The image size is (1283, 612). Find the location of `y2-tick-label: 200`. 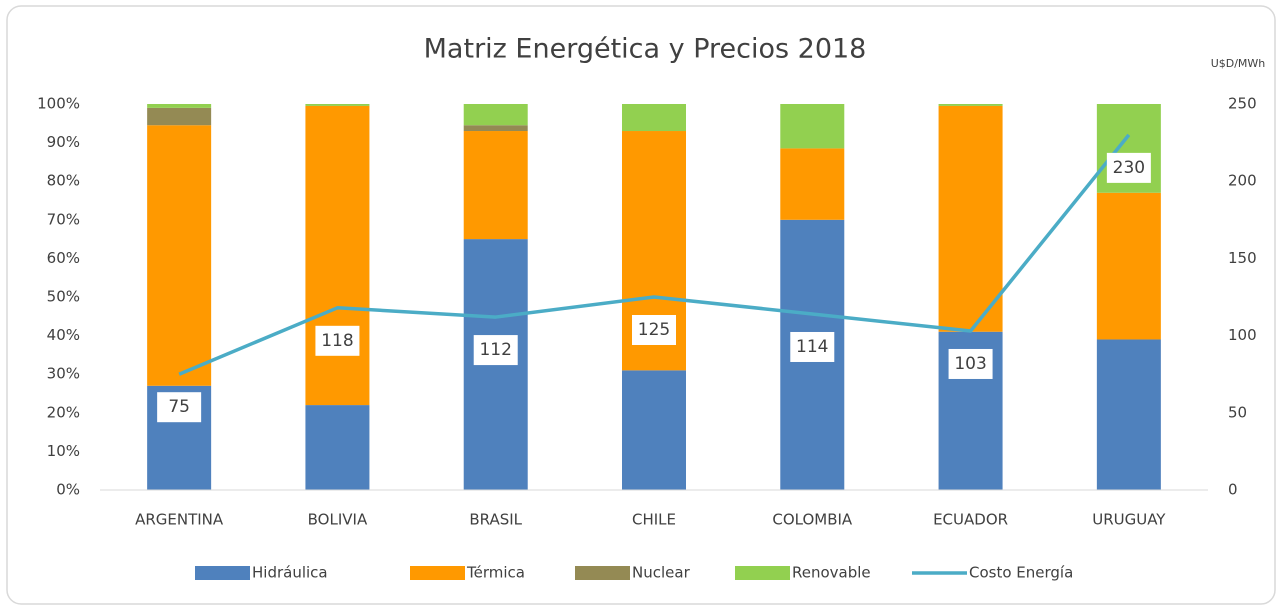

y2-tick-label: 200 is located at coordinates (1242, 181).